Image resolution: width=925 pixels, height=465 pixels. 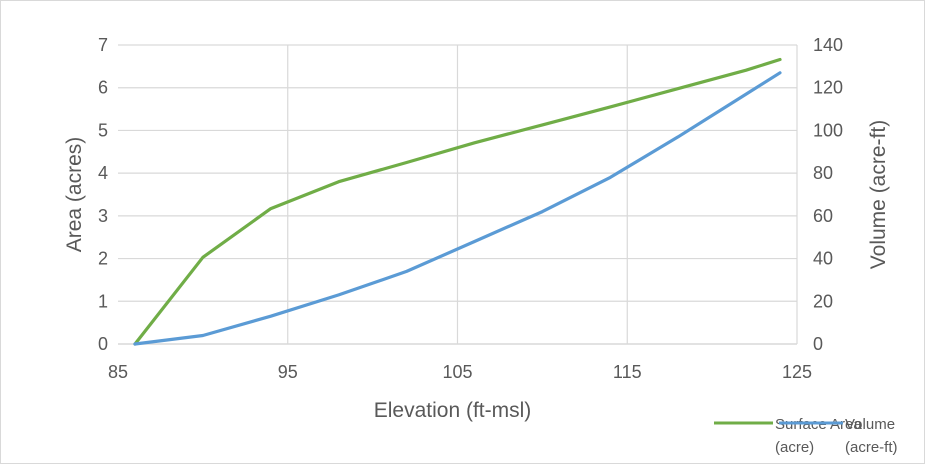 I want to click on right-y-tick-label: 40, so click(x=823, y=259).